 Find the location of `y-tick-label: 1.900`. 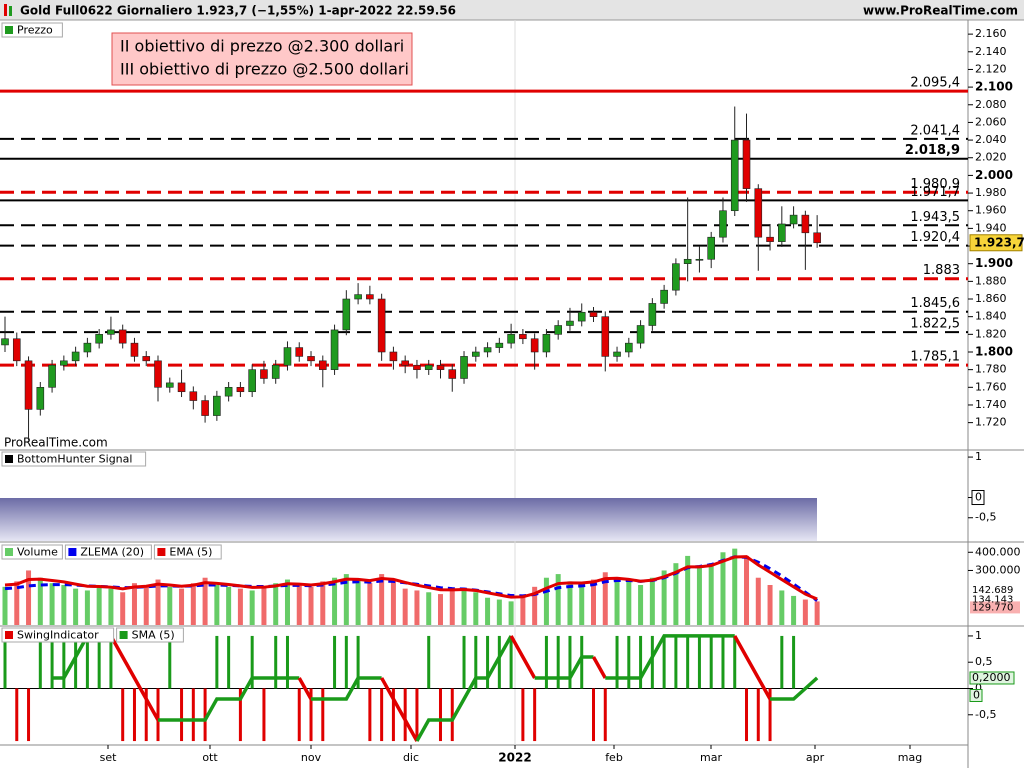

y-tick-label: 1.900 is located at coordinates (994, 263).